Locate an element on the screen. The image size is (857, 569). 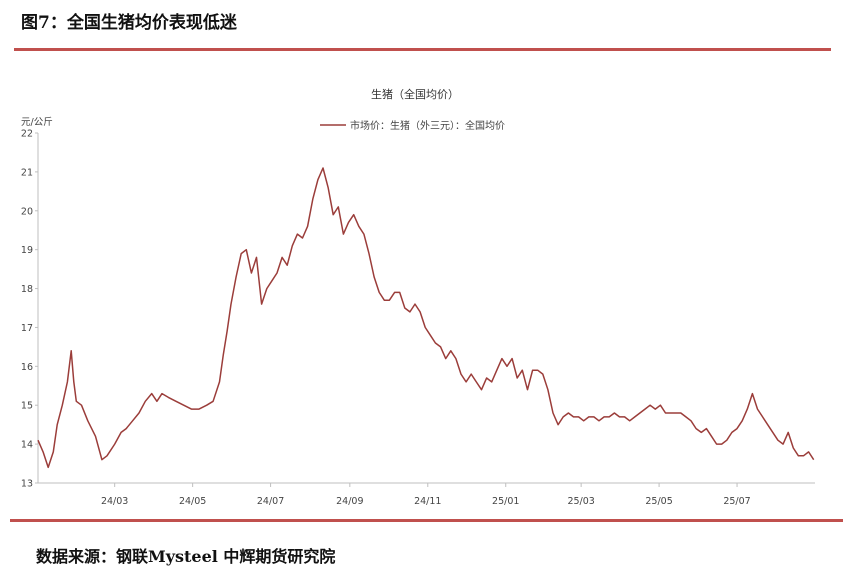
y-tick-label: 19 is located at coordinates (27, 250).